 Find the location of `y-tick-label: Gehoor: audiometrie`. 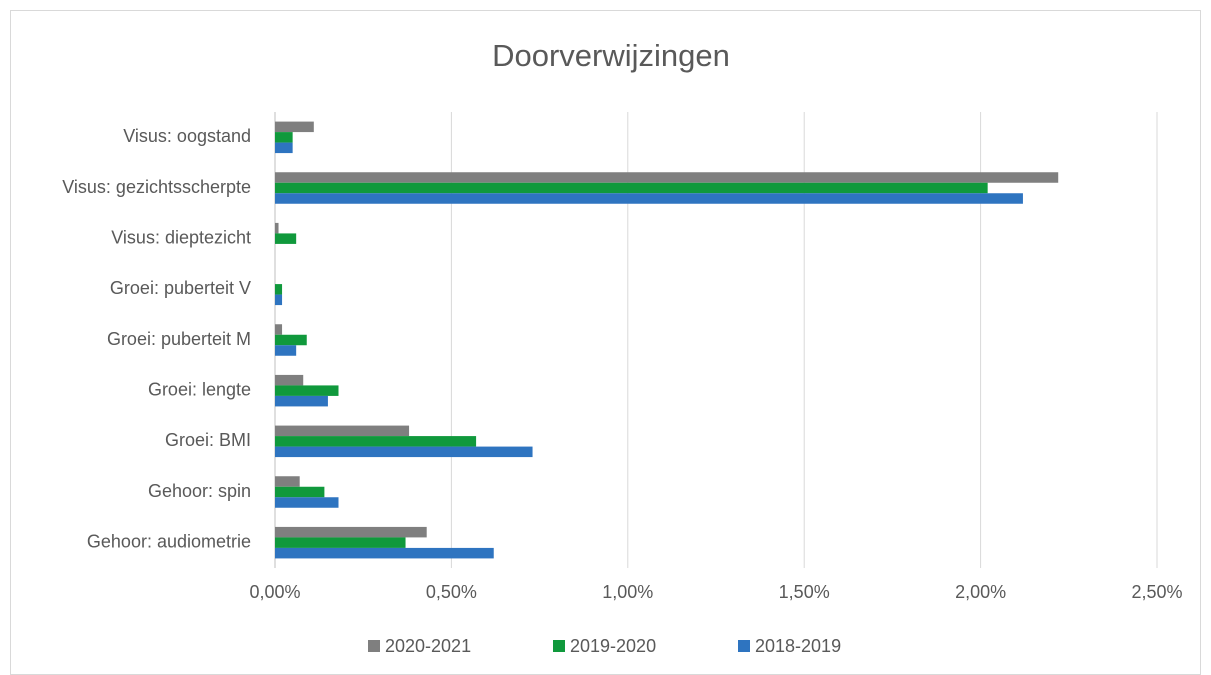

y-tick-label: Gehoor: audiometrie is located at coordinates (169, 541).